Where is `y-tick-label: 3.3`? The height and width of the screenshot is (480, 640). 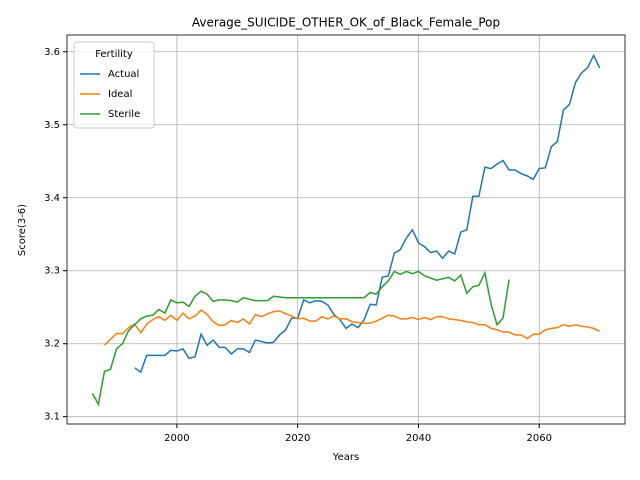 y-tick-label: 3.3 is located at coordinates (52, 271).